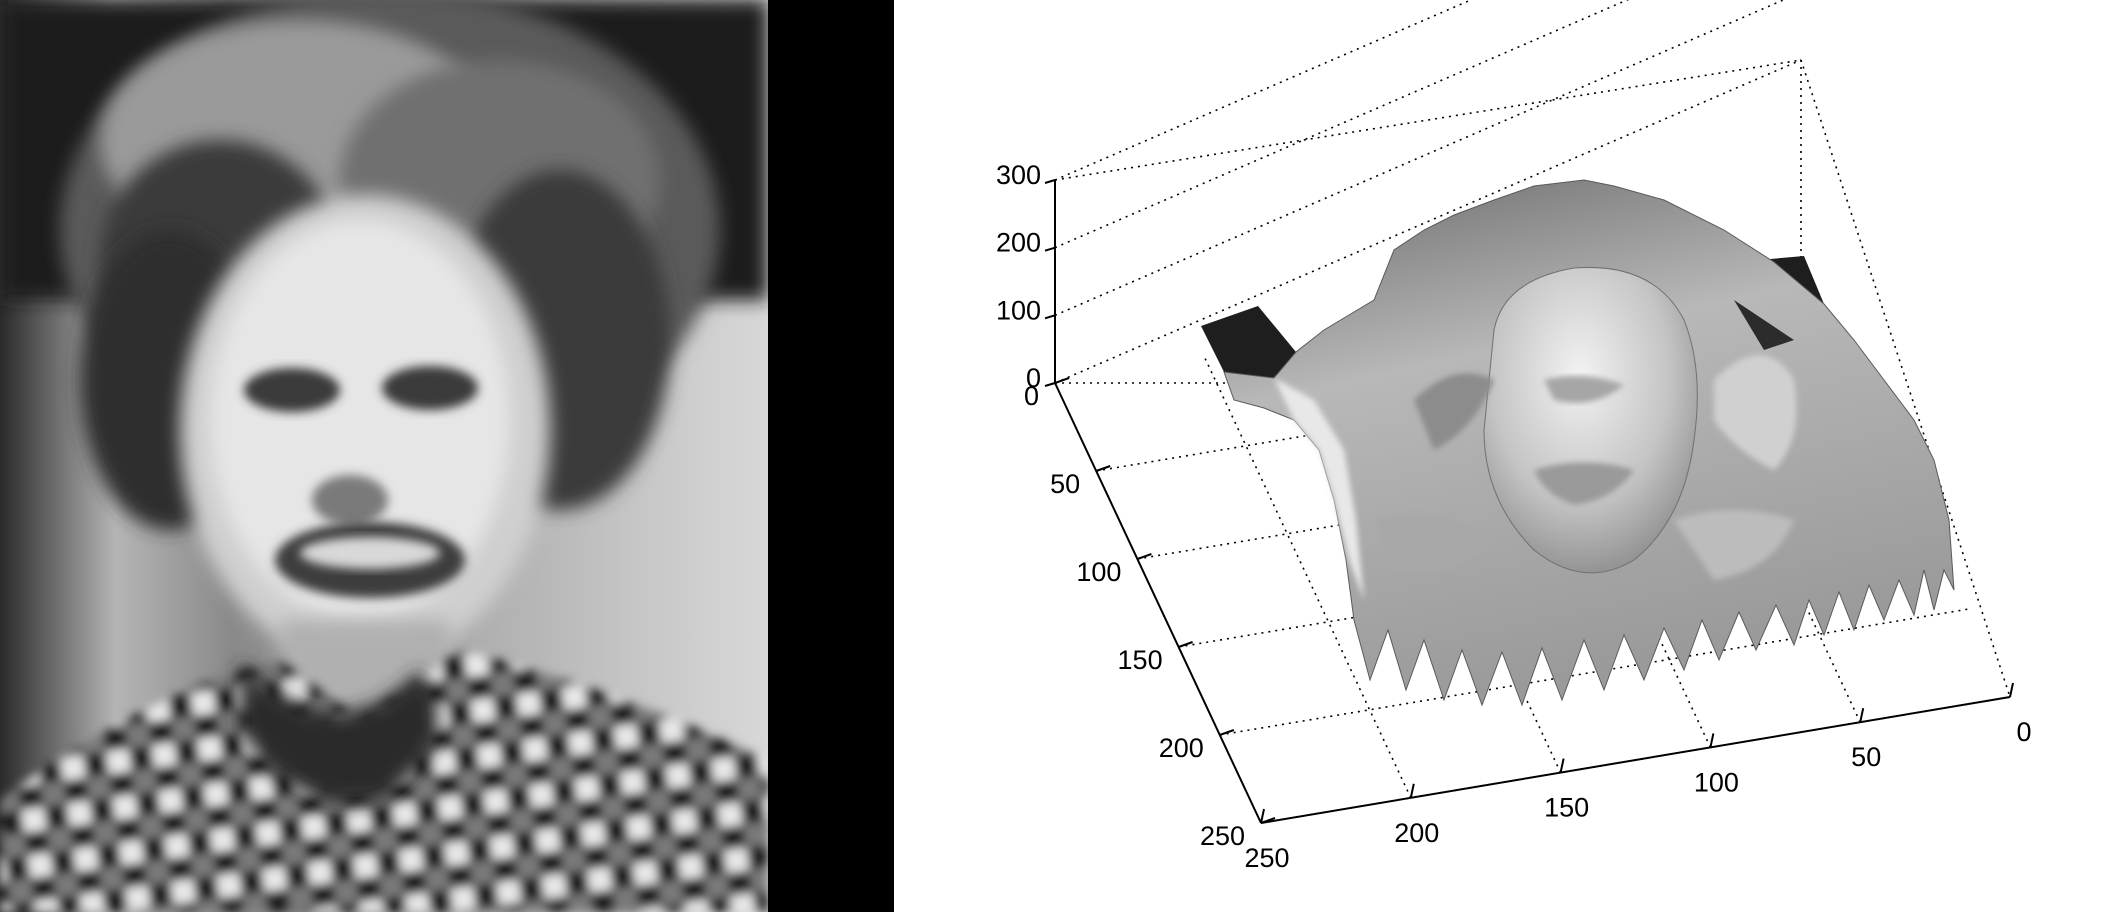 The width and height of the screenshot is (2126, 912). I want to click on x-tick-label: 150, so click(1566, 808).